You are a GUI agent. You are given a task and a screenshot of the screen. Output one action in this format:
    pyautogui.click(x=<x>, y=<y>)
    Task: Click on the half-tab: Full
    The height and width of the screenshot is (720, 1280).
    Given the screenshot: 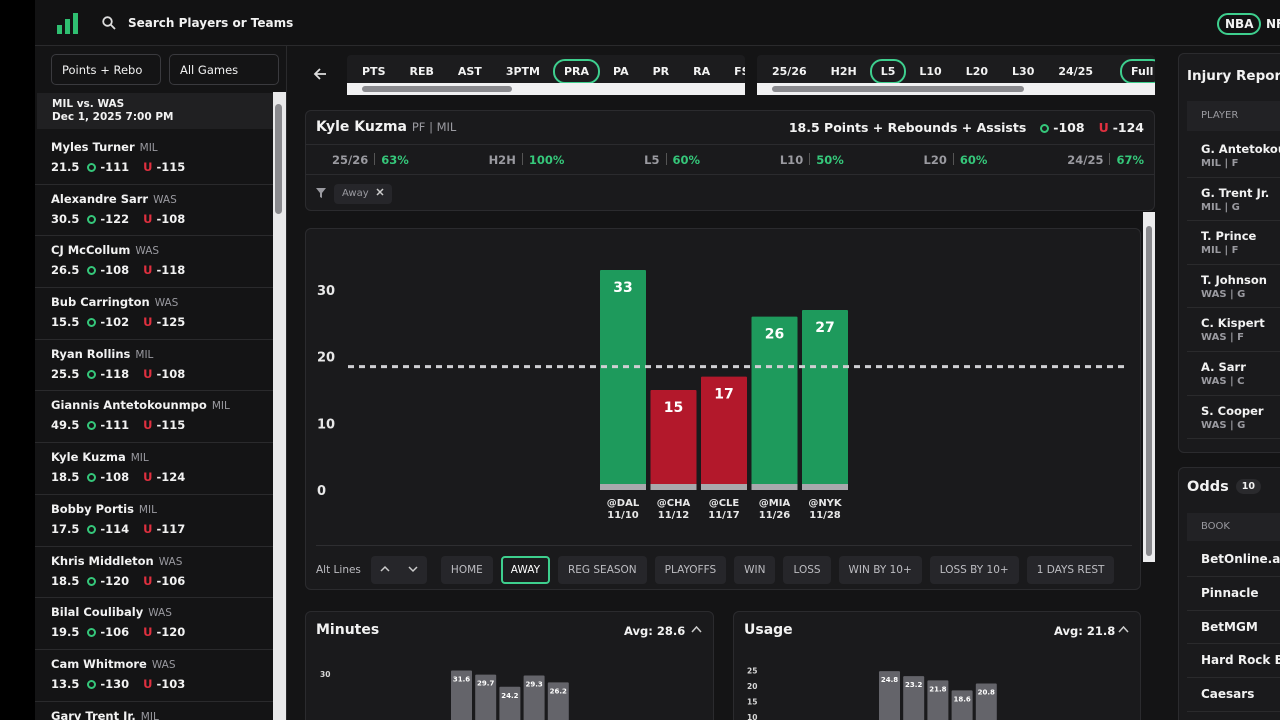 What is the action you would take?
    pyautogui.click(x=1137, y=71)
    